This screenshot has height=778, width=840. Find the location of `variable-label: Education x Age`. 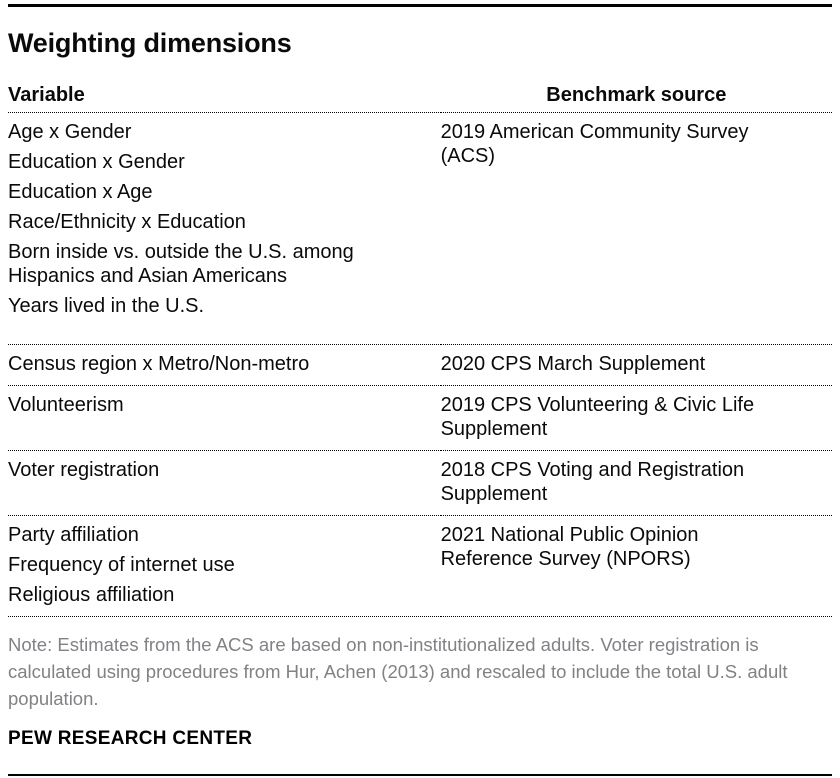

variable-label: Education x Age is located at coordinates (80, 192).